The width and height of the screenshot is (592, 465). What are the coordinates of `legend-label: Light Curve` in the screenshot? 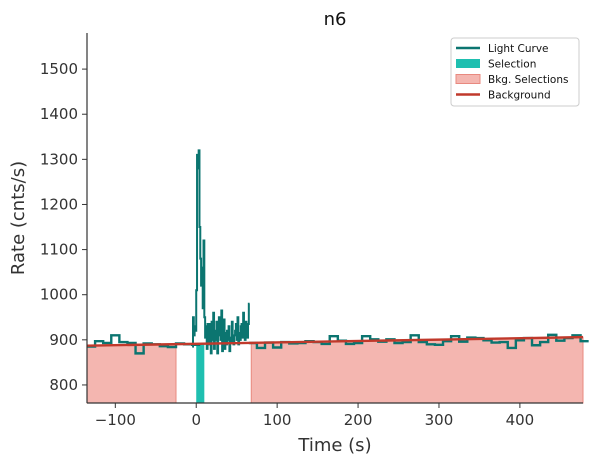 It's located at (518, 49).